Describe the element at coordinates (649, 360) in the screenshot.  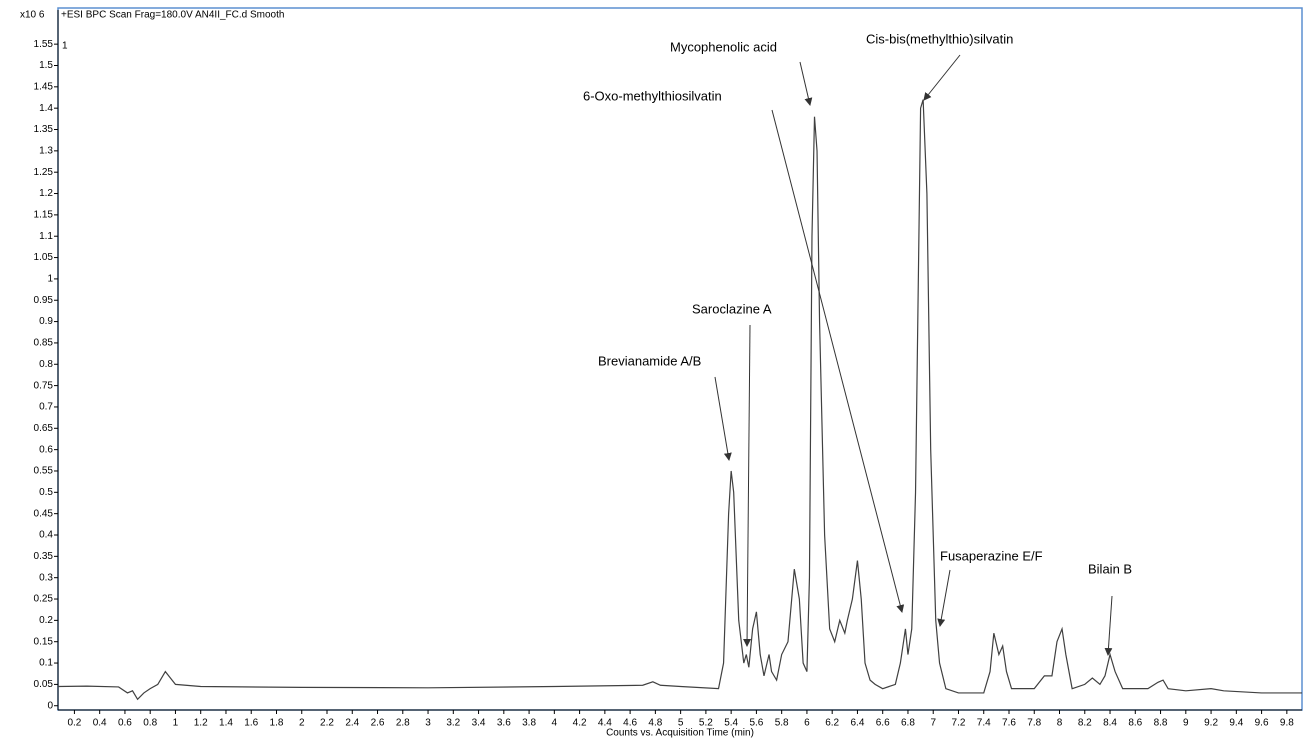
I see `peak-annotation: Brevianamide A/B` at that location.